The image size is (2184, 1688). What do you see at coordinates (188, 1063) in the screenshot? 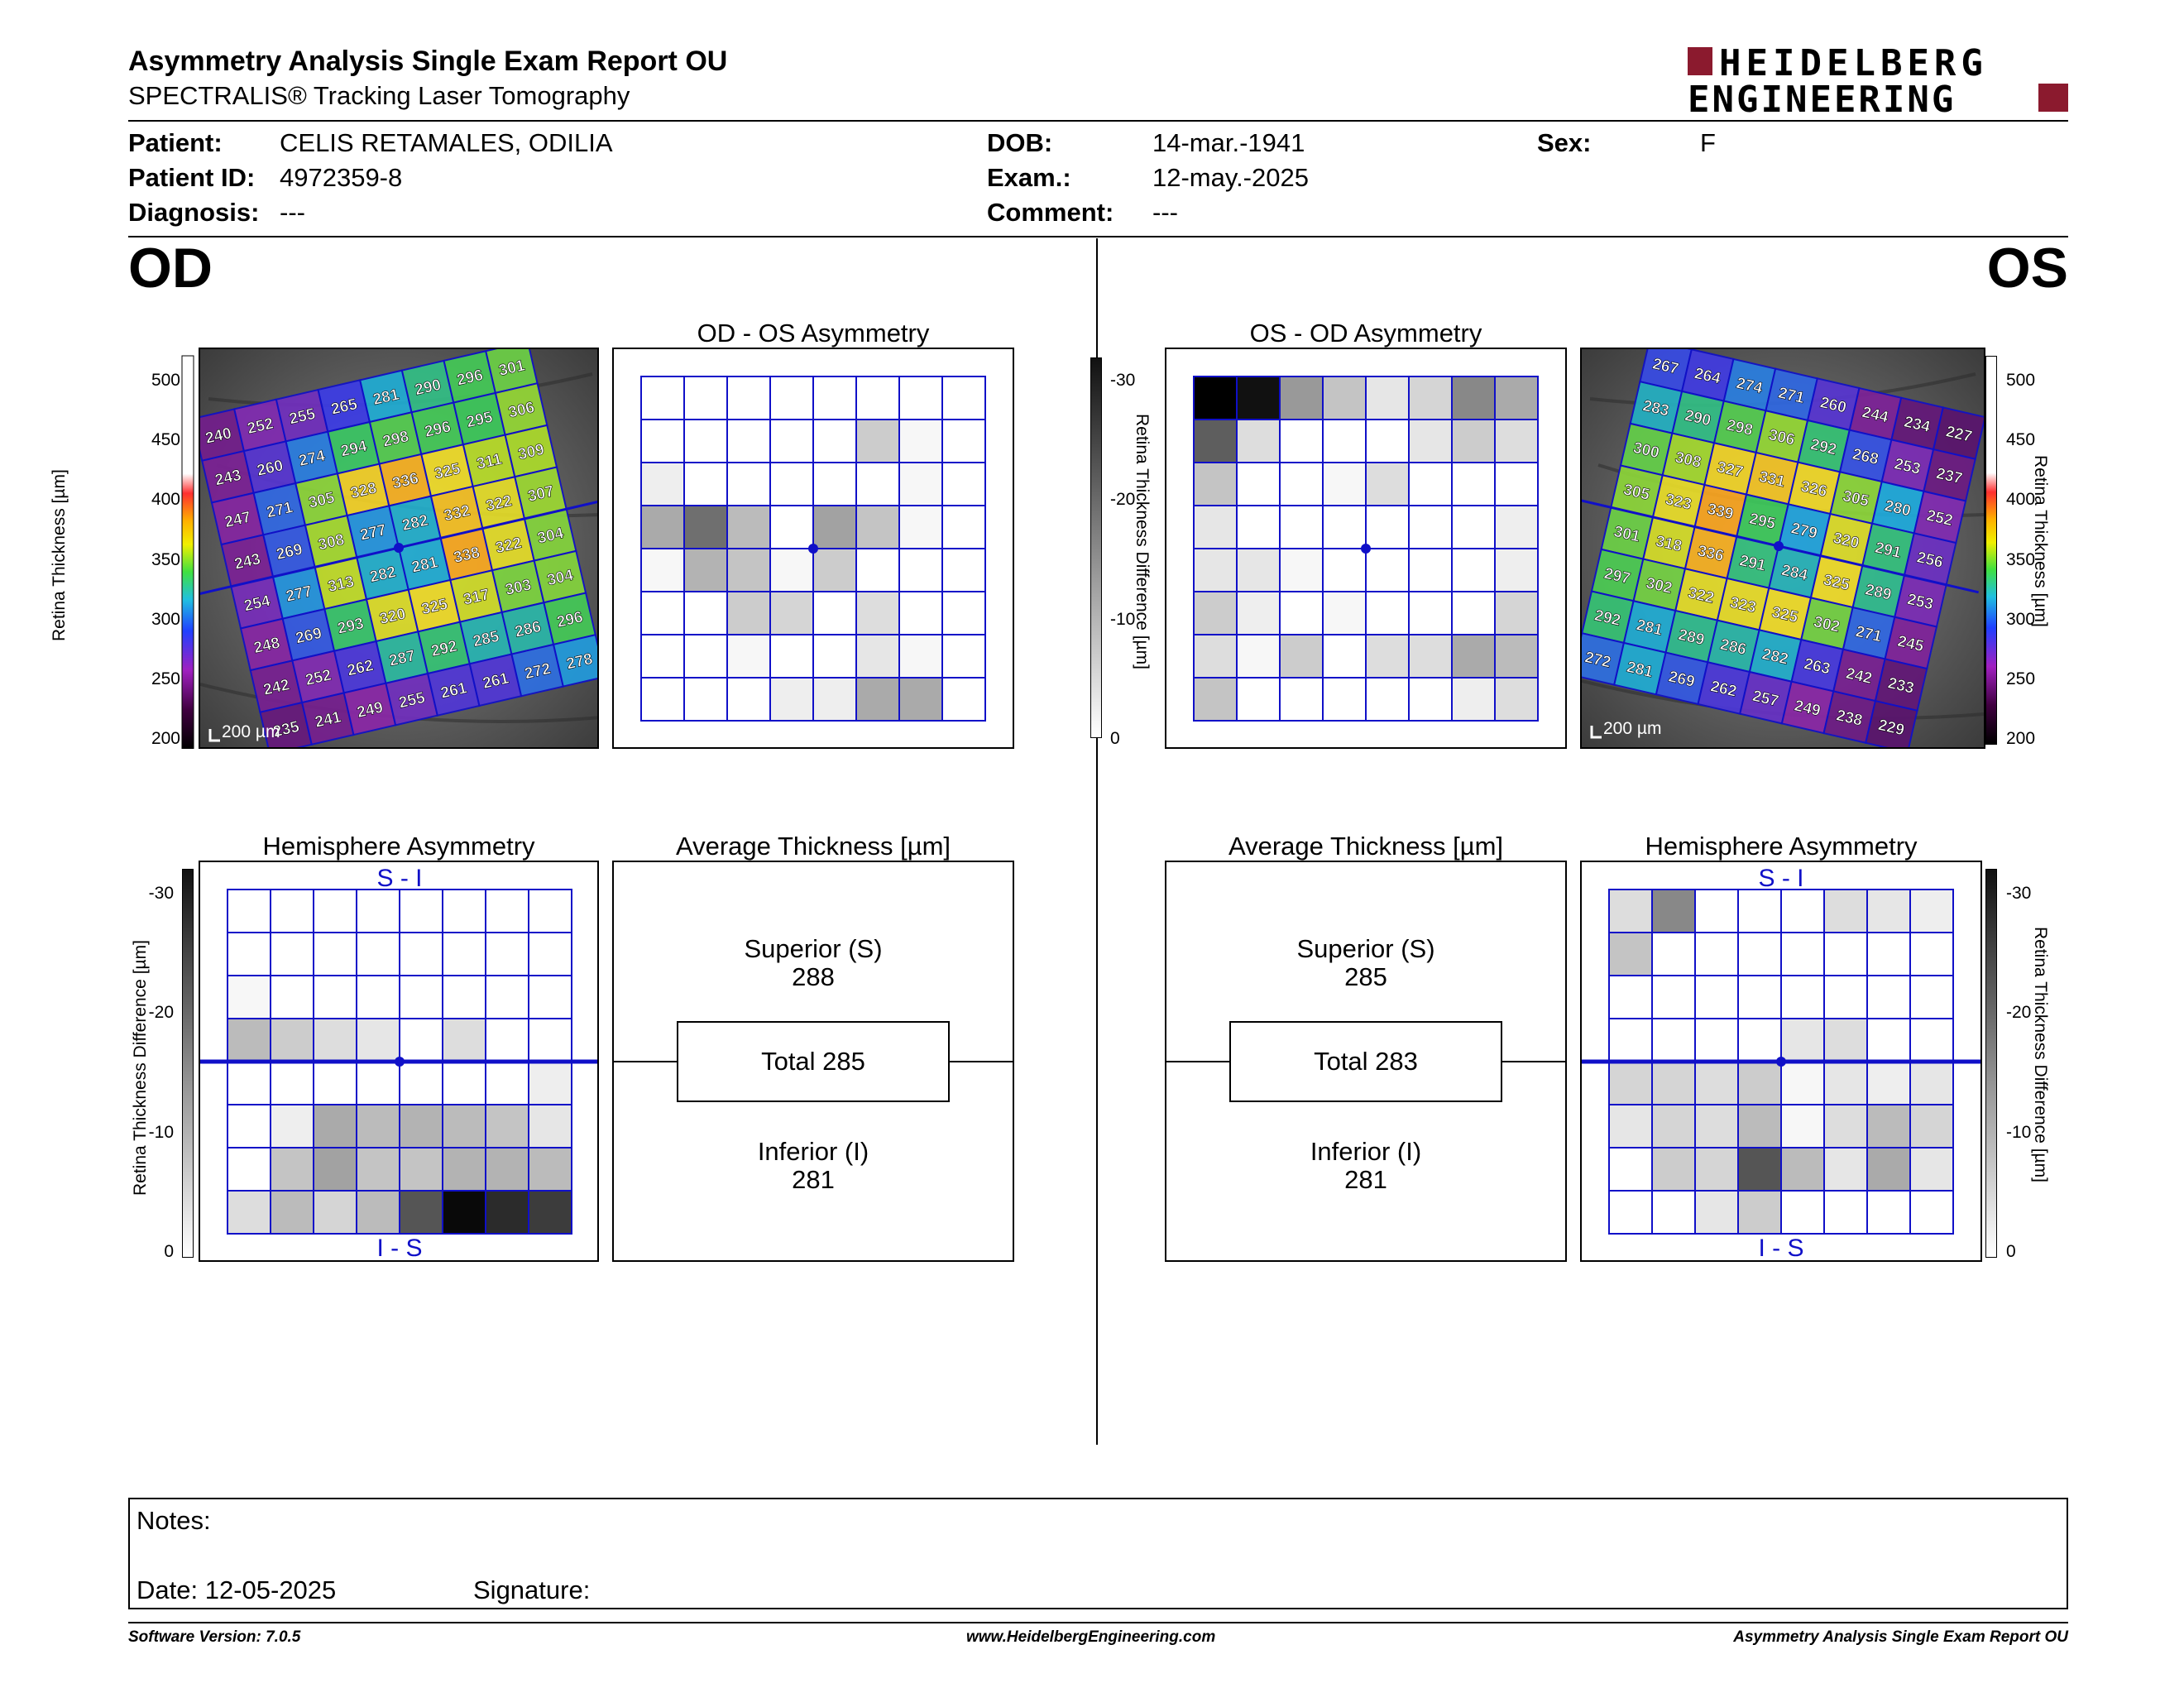
I see `od-diff-scale` at bounding box center [188, 1063].